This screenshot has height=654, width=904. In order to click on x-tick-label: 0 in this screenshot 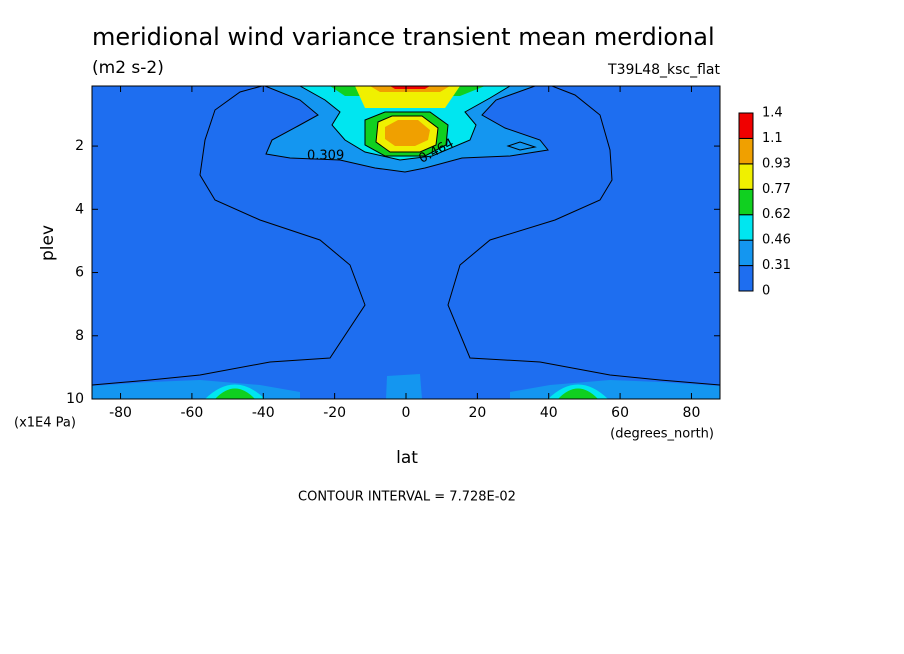, I will do `click(406, 413)`.